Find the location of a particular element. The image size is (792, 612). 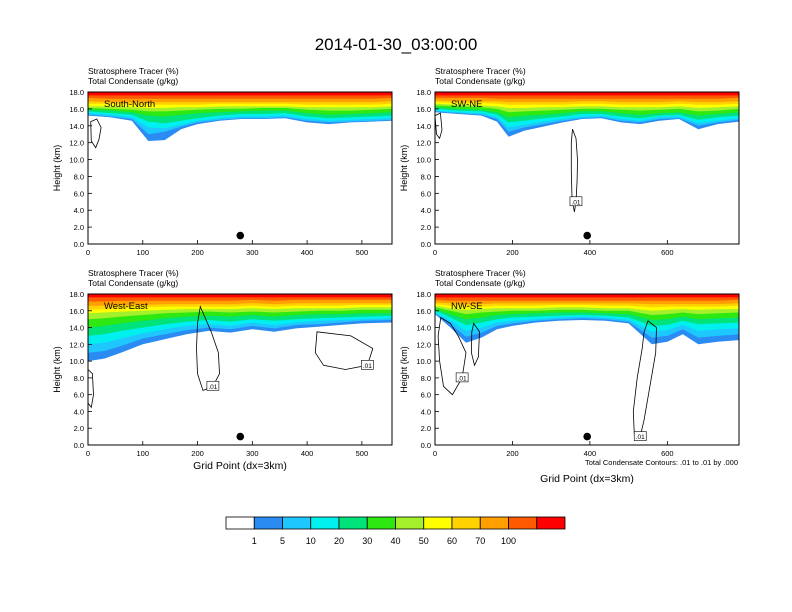

field is located at coordinates (240, 168).